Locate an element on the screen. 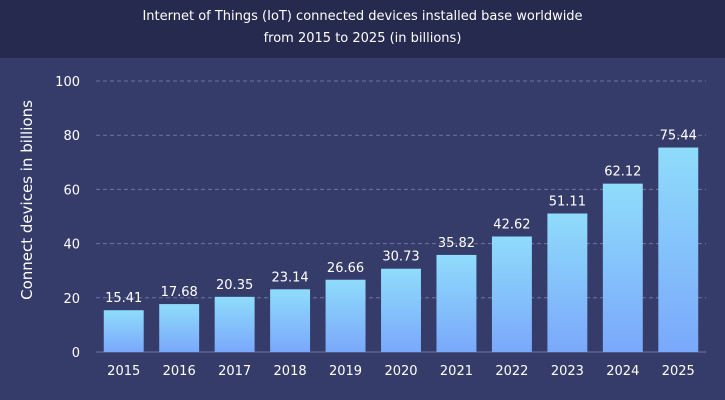  bar-2017 is located at coordinates (234, 324).